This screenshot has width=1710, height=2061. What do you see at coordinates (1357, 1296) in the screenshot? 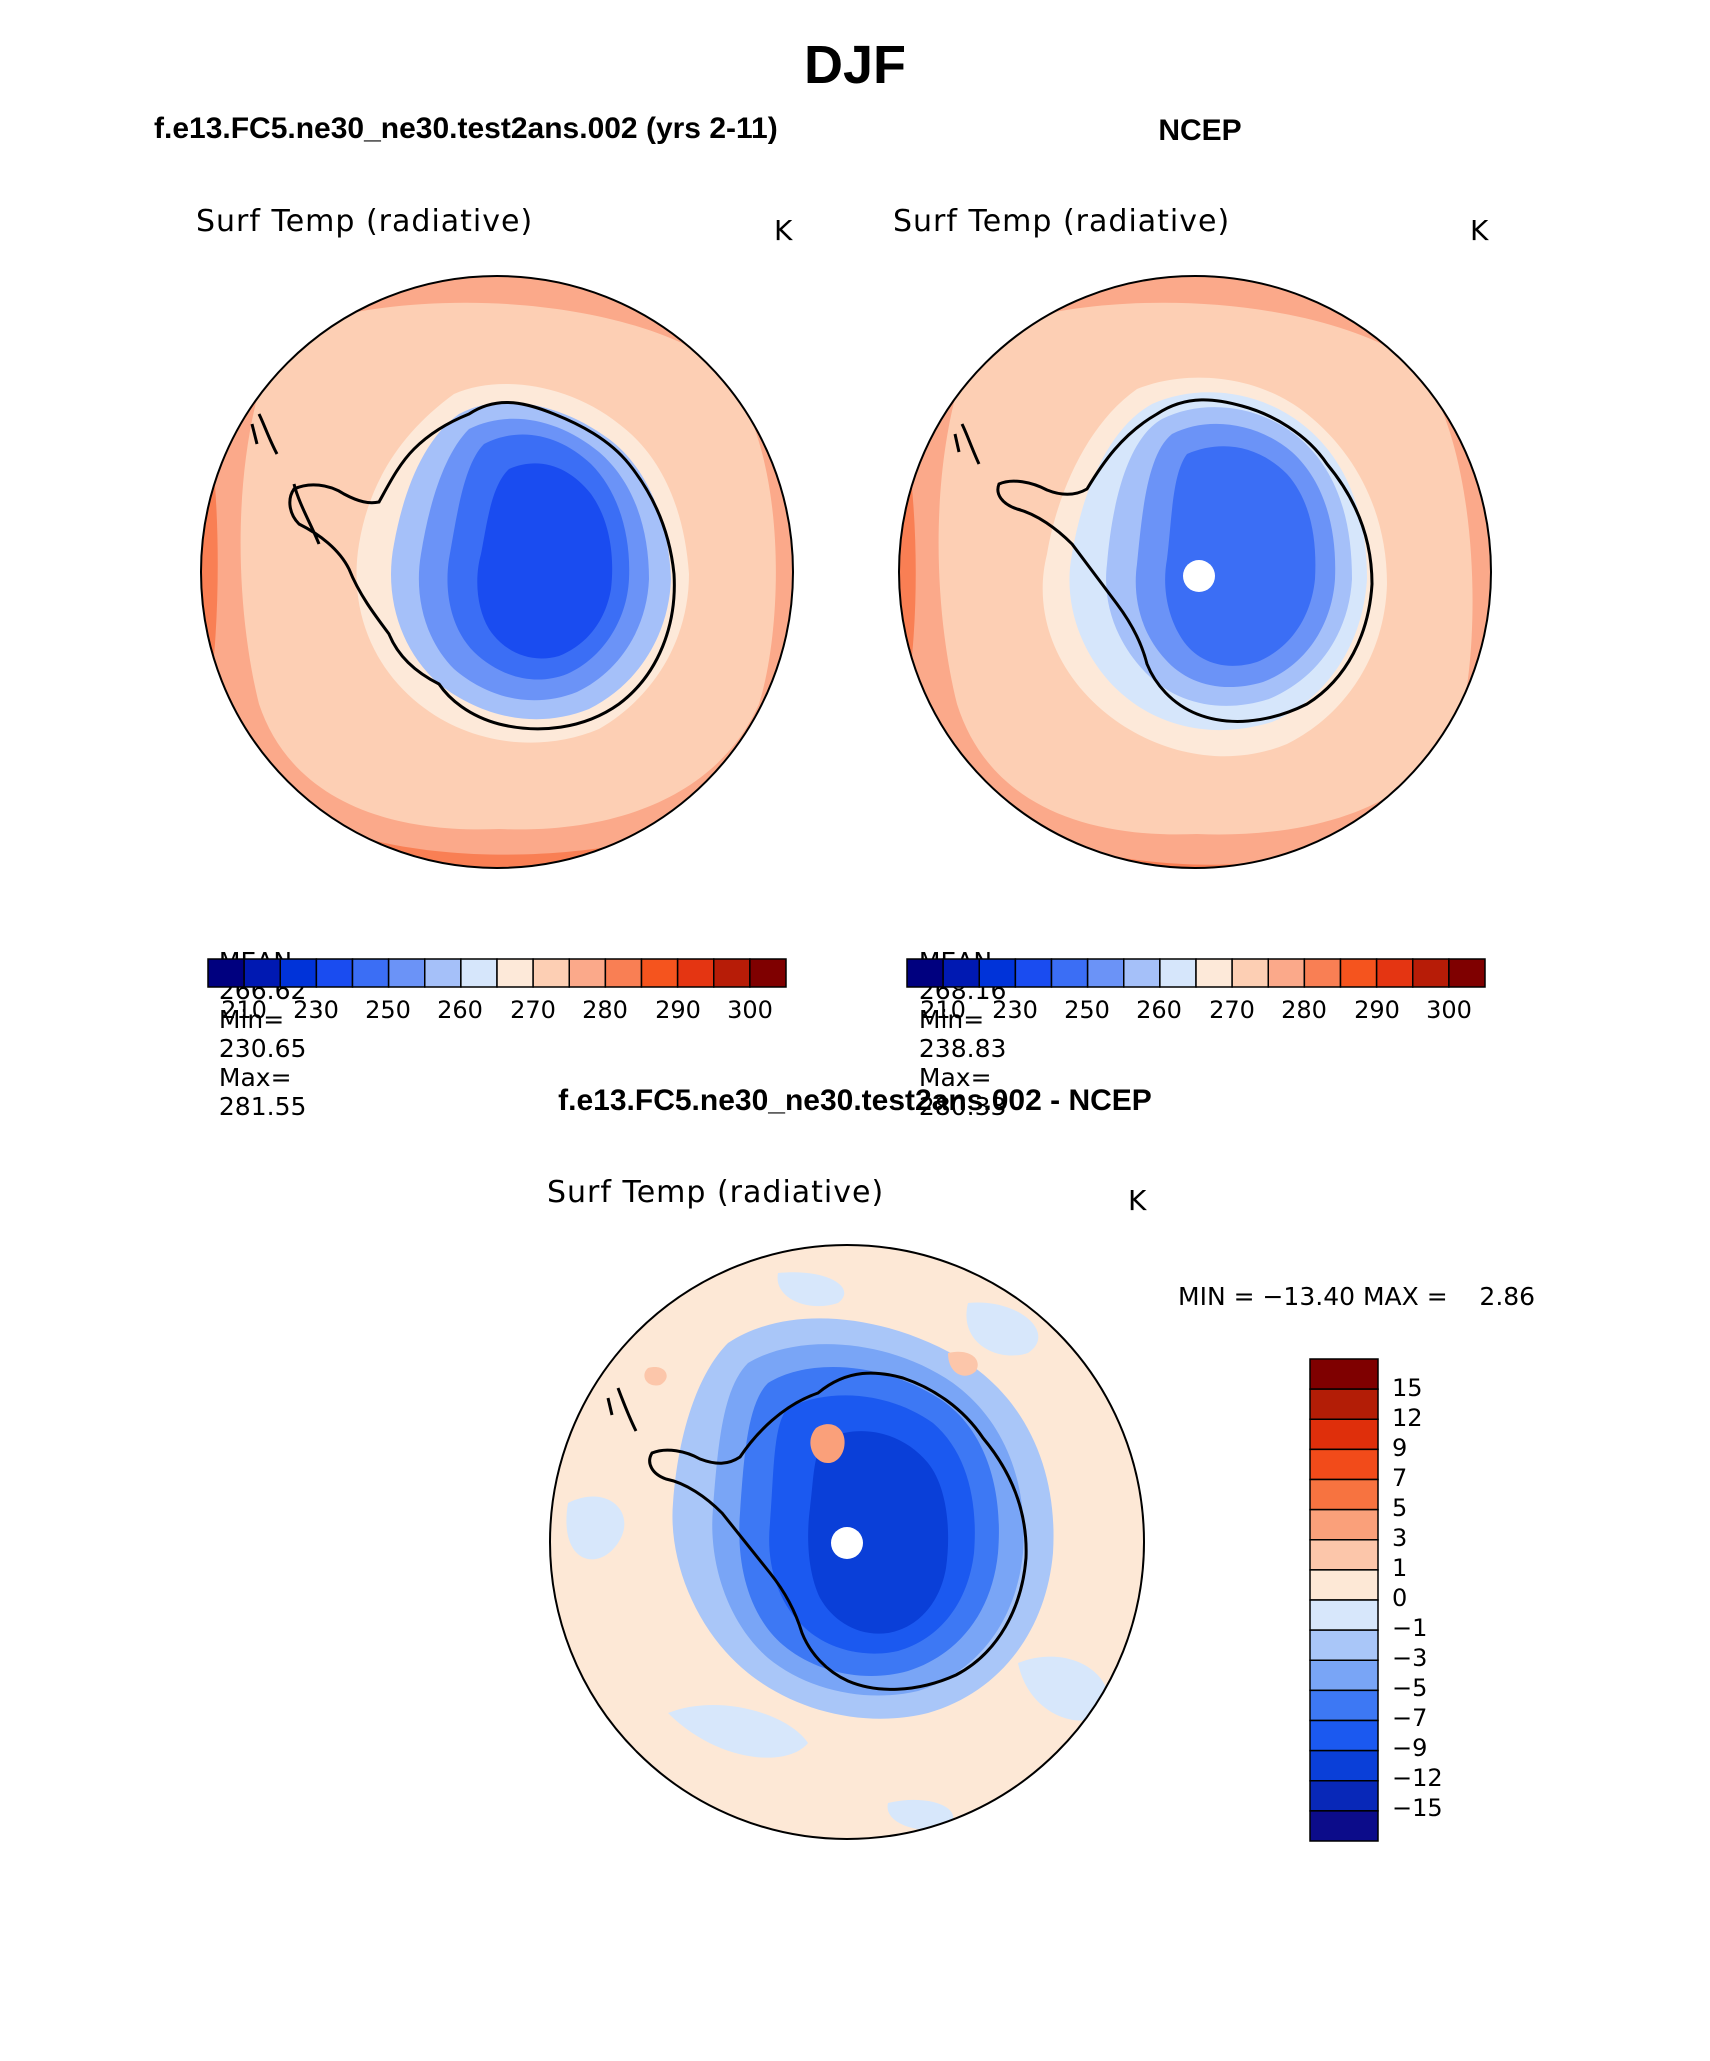
I see `difference-minmax: MIN = −13.40 MAX = 2.86` at bounding box center [1357, 1296].